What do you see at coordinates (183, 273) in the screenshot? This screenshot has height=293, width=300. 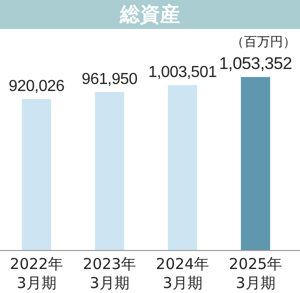 I see `x-tick-label: 2024年 3月期` at bounding box center [183, 273].